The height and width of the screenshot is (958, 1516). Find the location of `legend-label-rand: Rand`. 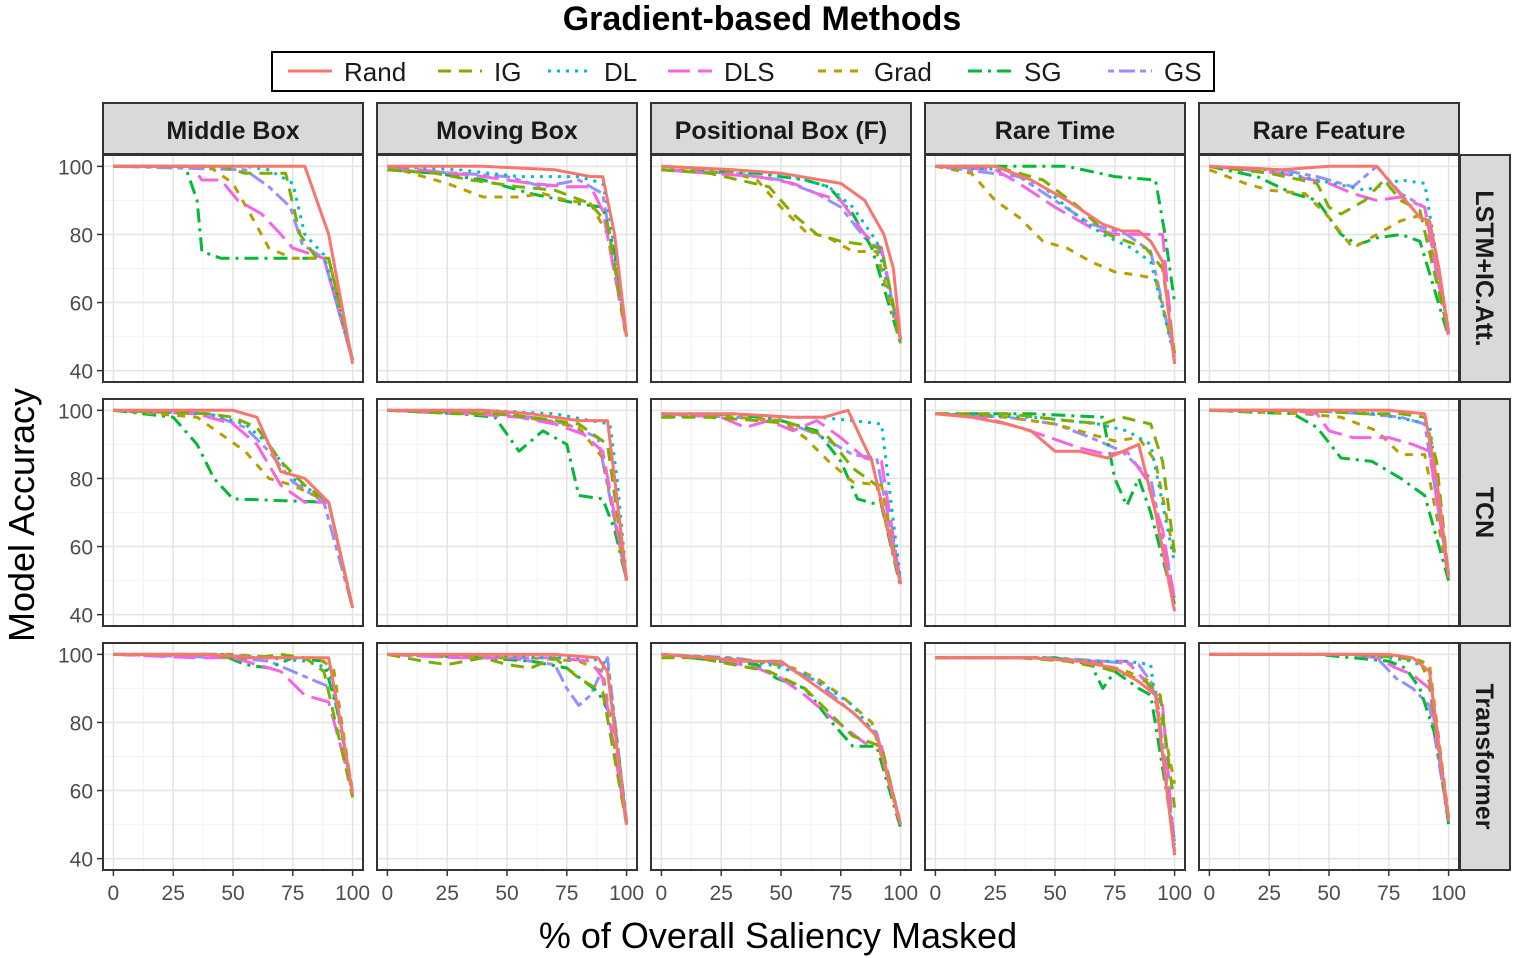

legend-label-rand: Rand is located at coordinates (375, 72).